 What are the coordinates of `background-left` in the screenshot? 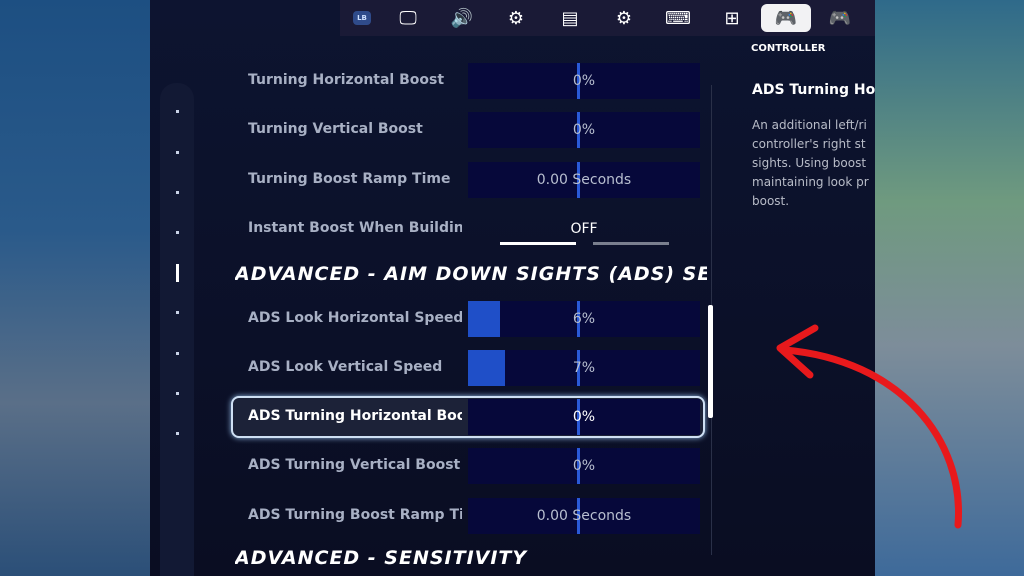 It's located at (75, 288).